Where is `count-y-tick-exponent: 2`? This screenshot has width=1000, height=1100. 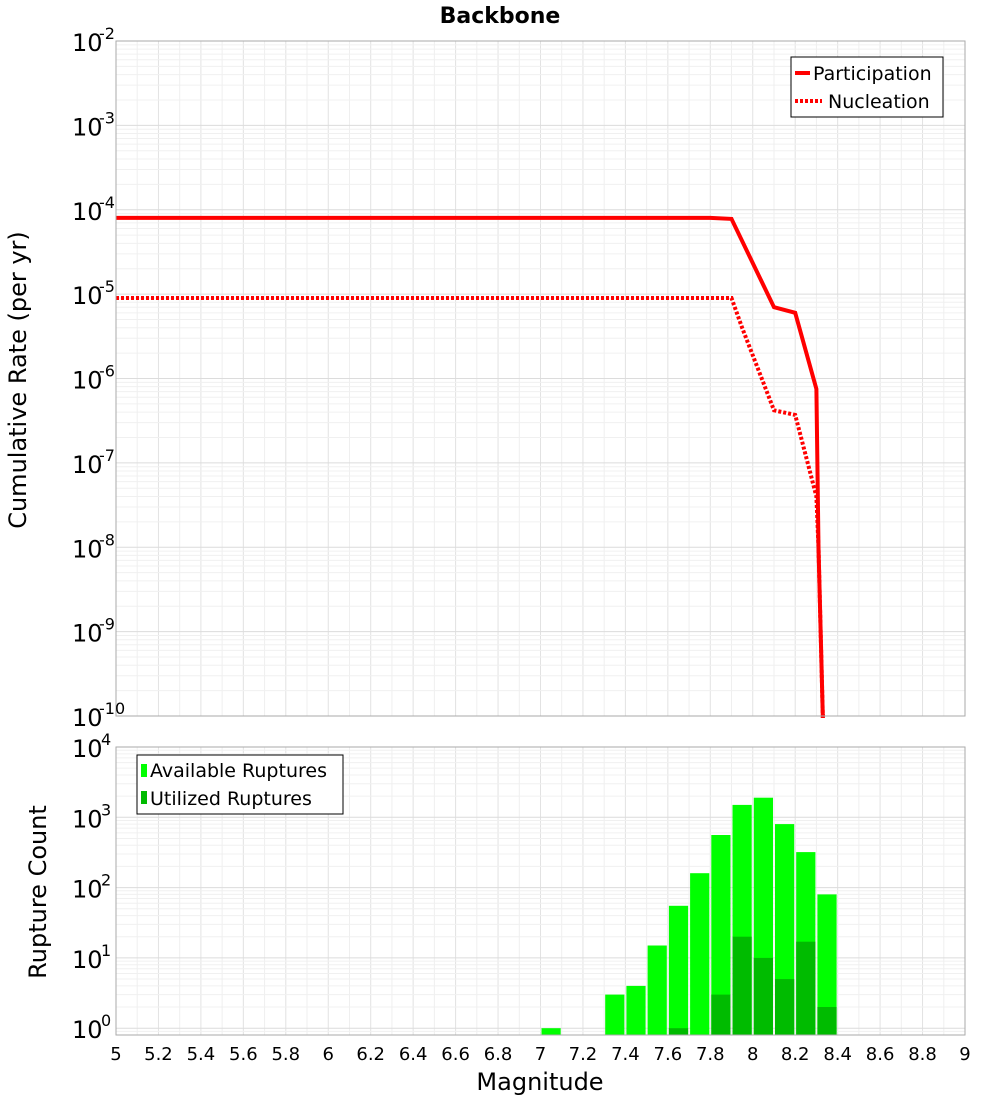 count-y-tick-exponent: 2 is located at coordinates (106, 880).